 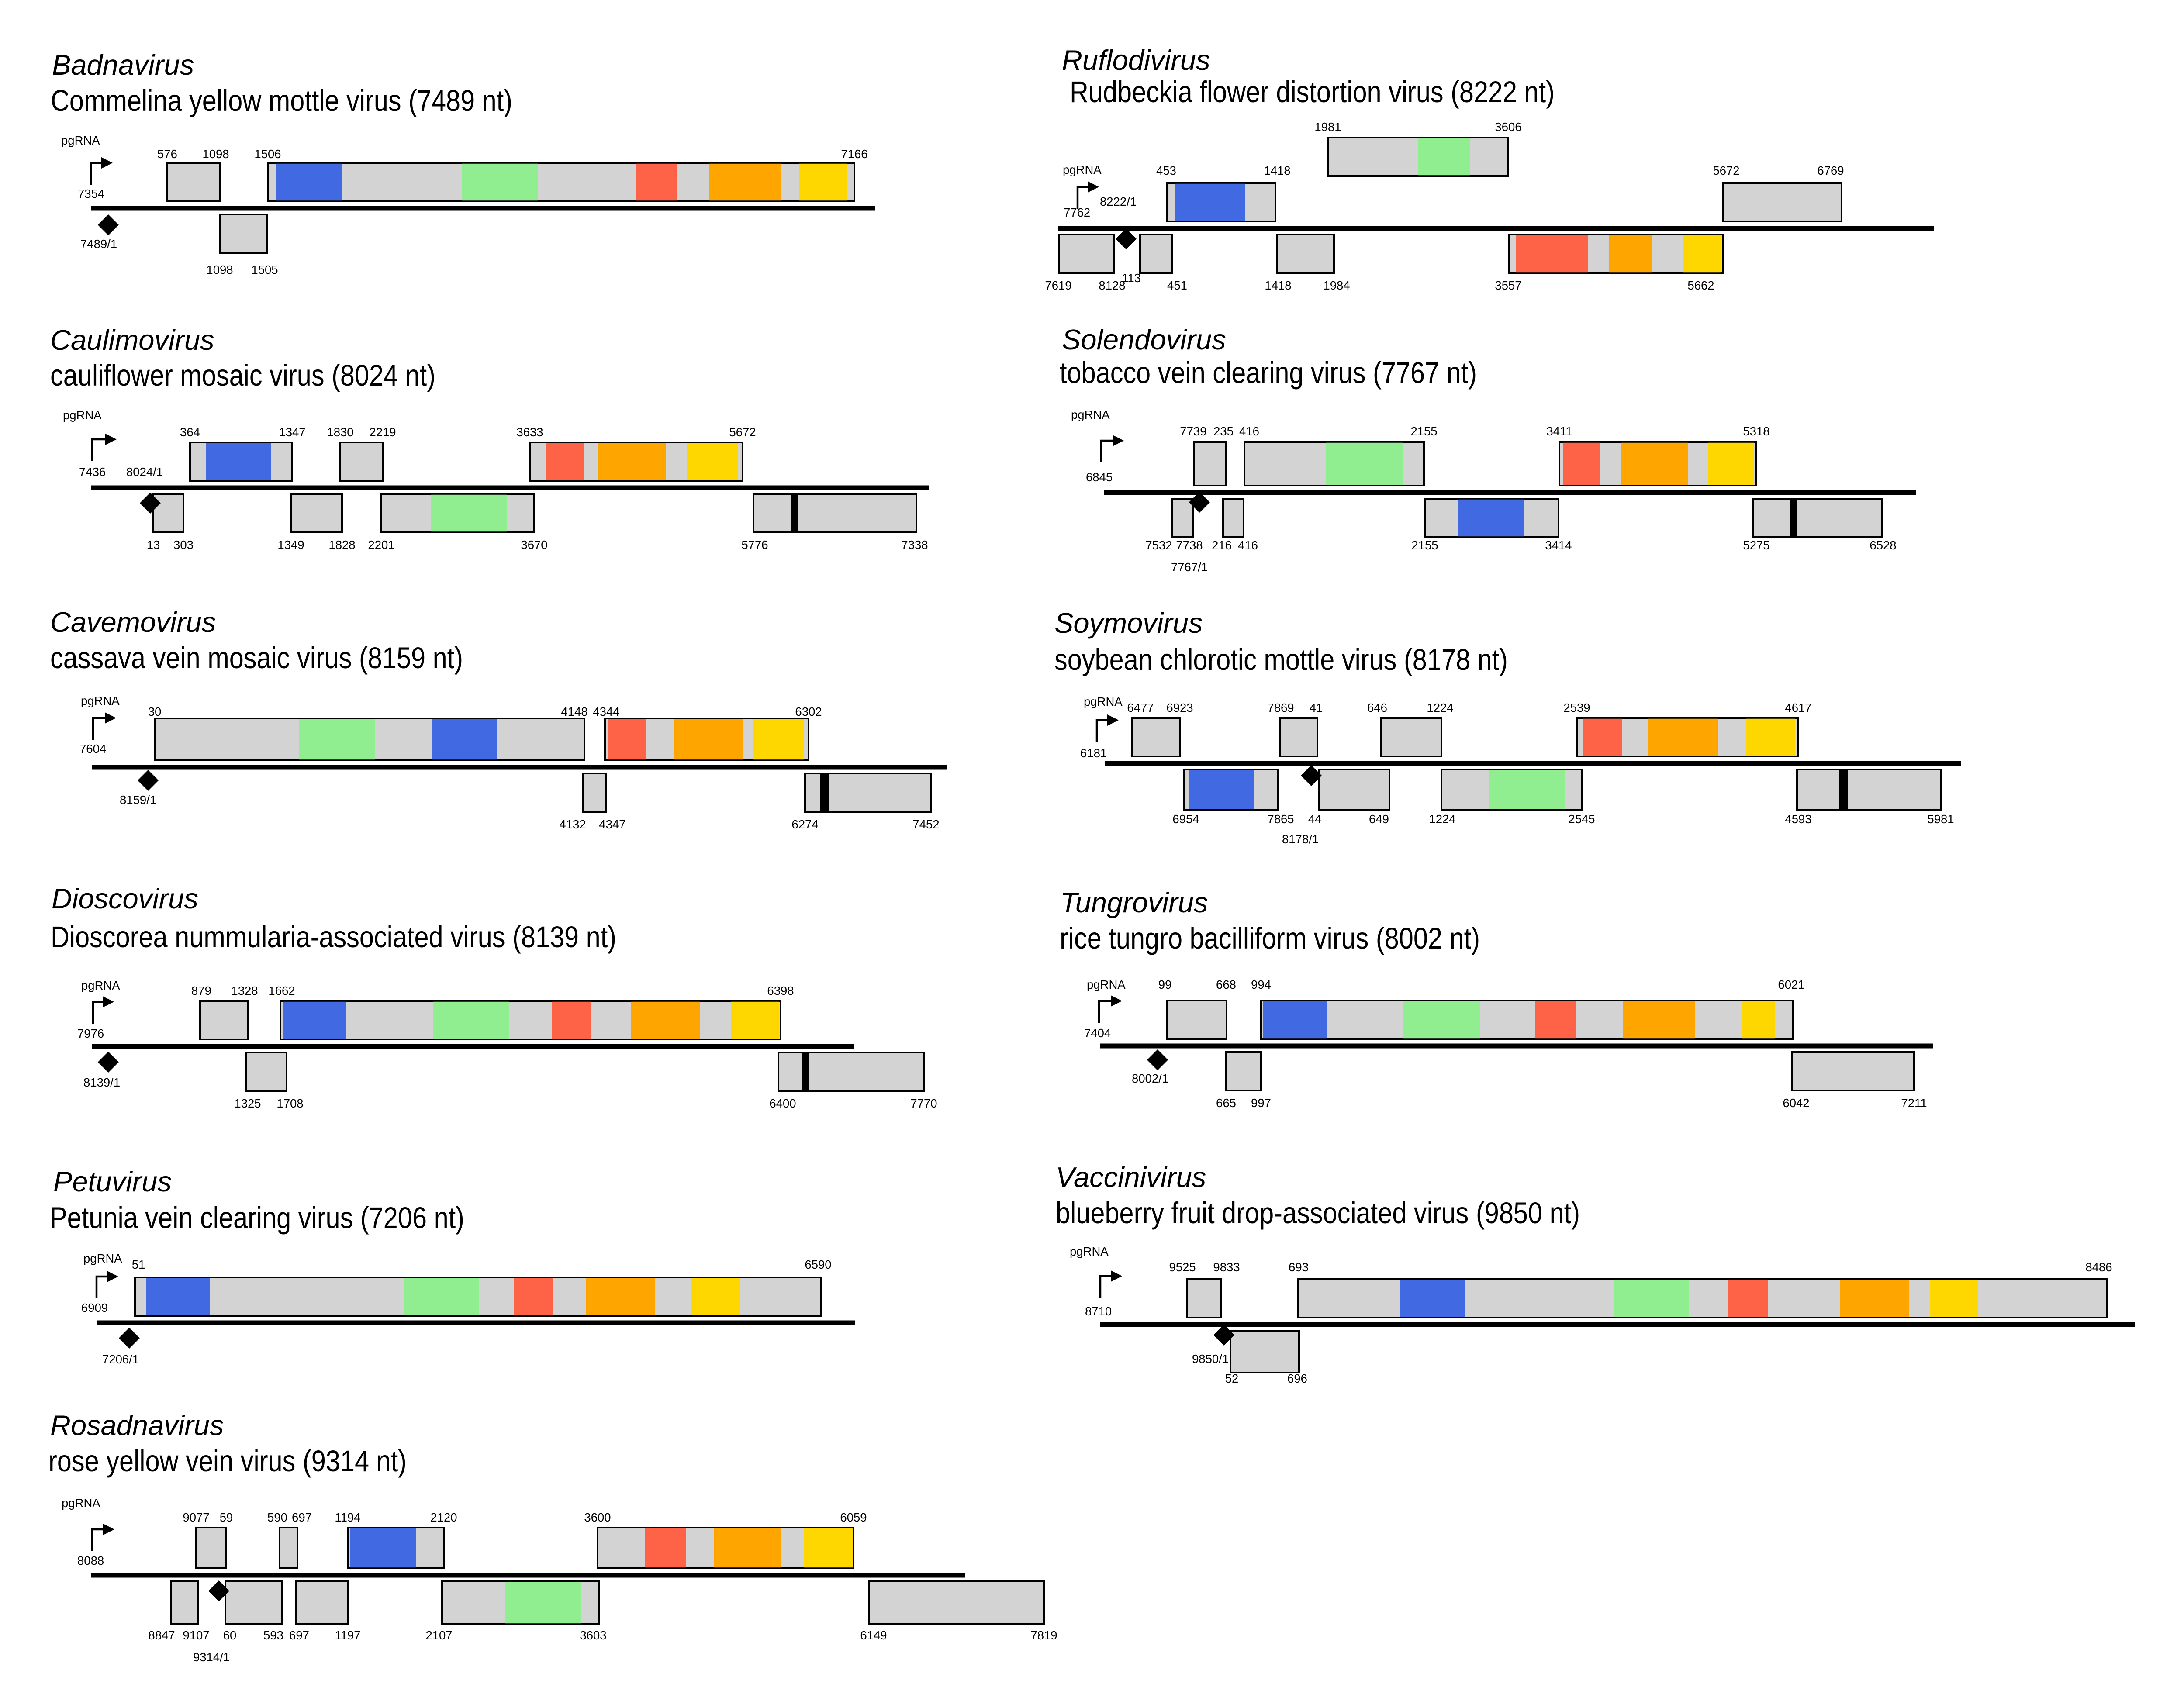 I want to click on svg-text: 6274, so click(x=804, y=824).